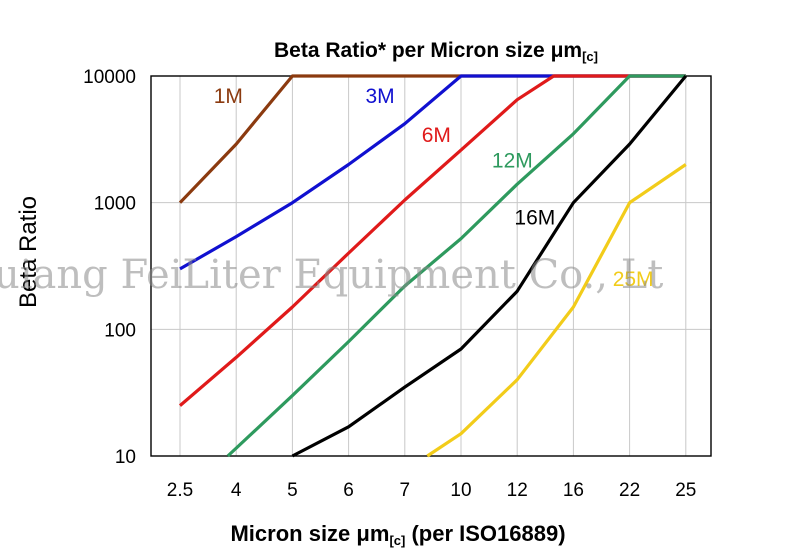  What do you see at coordinates (109, 267) in the screenshot?
I see `y-axis-ticks: 10 100 1000 10000` at bounding box center [109, 267].